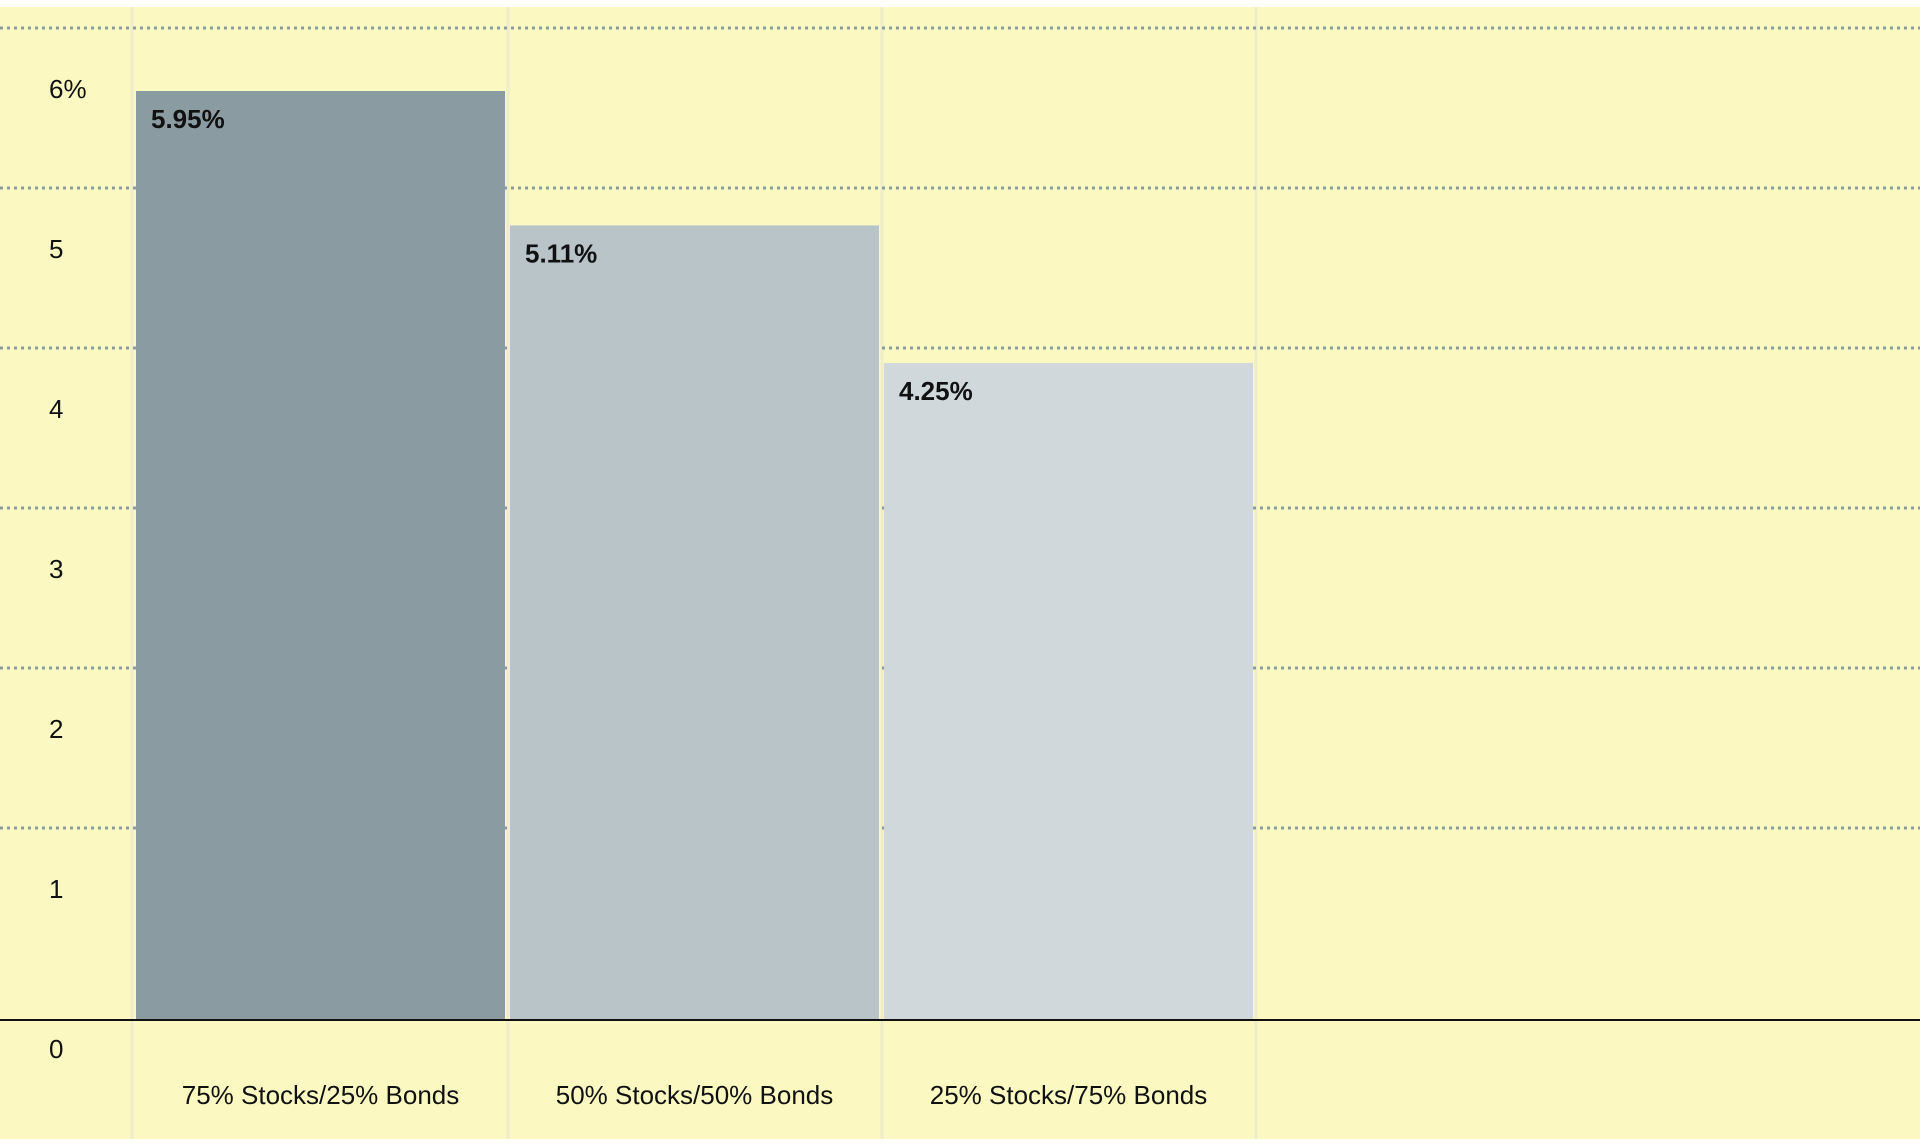 The width and height of the screenshot is (1920, 1144). Describe the element at coordinates (56, 569) in the screenshot. I see `y-tick-label: 3` at that location.